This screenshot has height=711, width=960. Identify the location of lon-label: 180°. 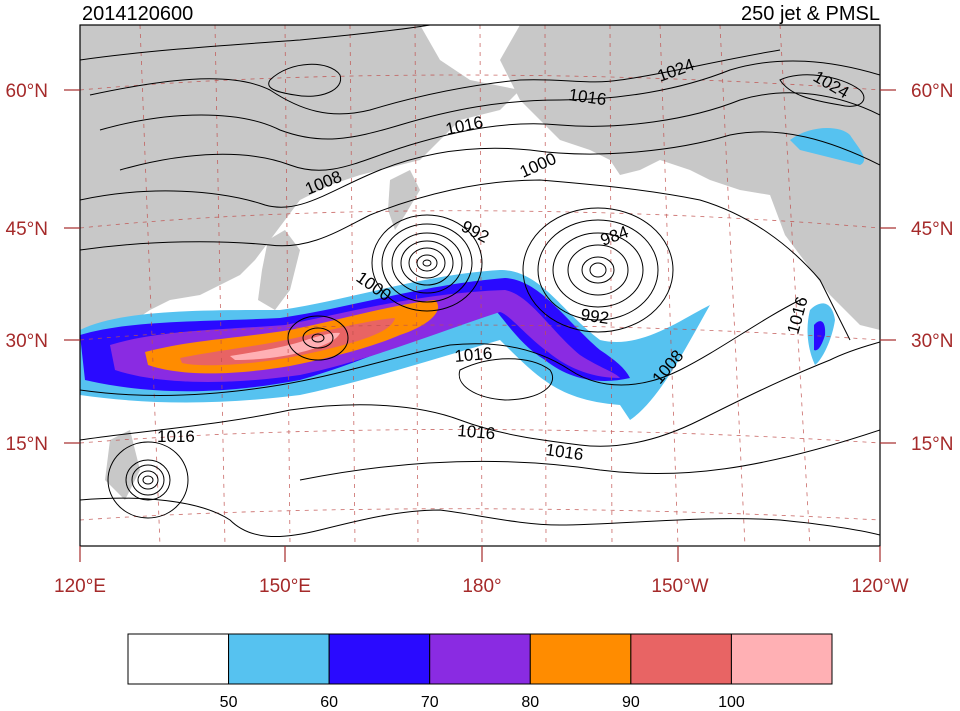
(481, 586).